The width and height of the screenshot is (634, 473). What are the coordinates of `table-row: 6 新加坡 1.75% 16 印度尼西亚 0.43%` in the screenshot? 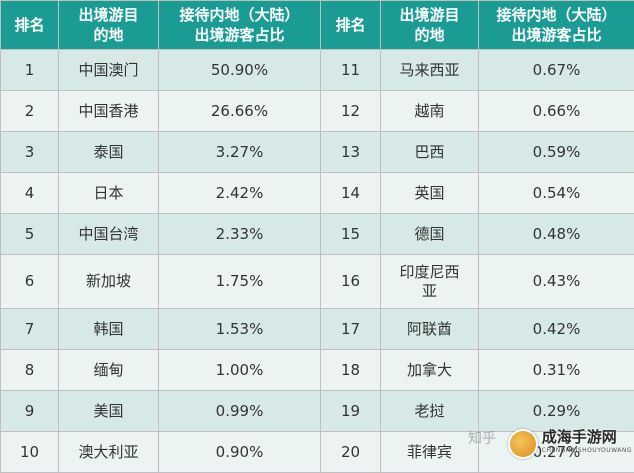 It's located at (317, 282).